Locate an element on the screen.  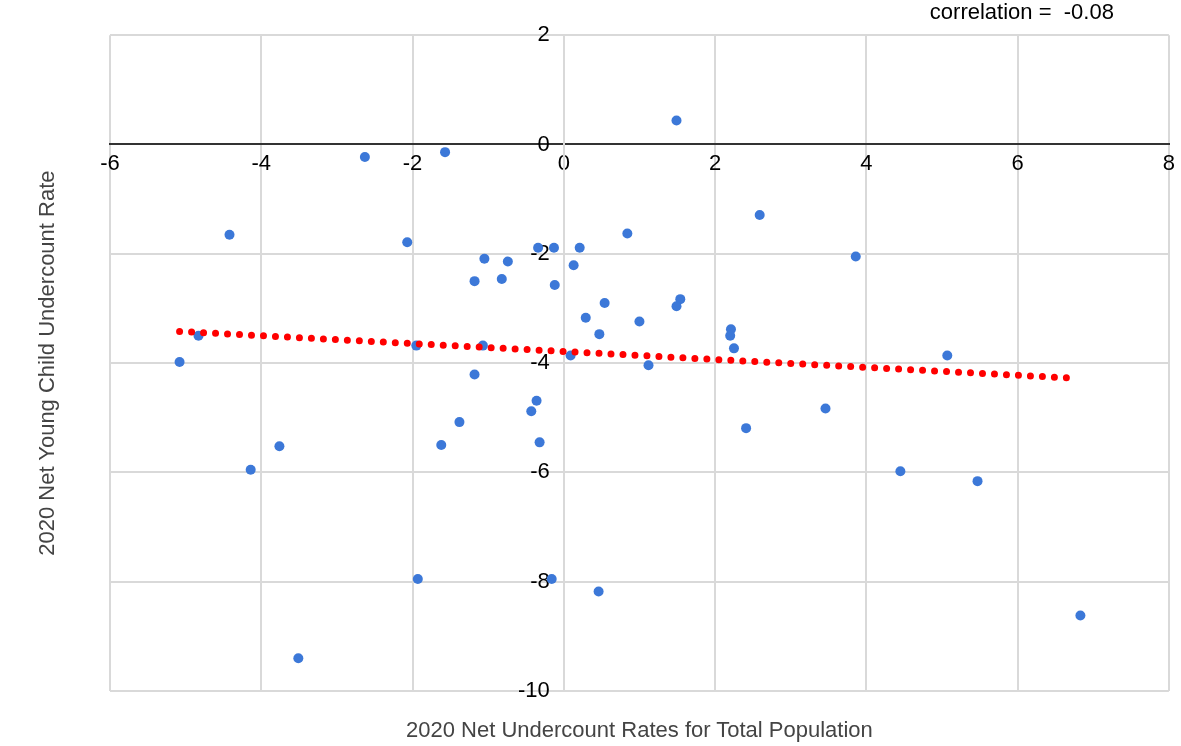
y-tick-label: 2 is located at coordinates (543, 34).